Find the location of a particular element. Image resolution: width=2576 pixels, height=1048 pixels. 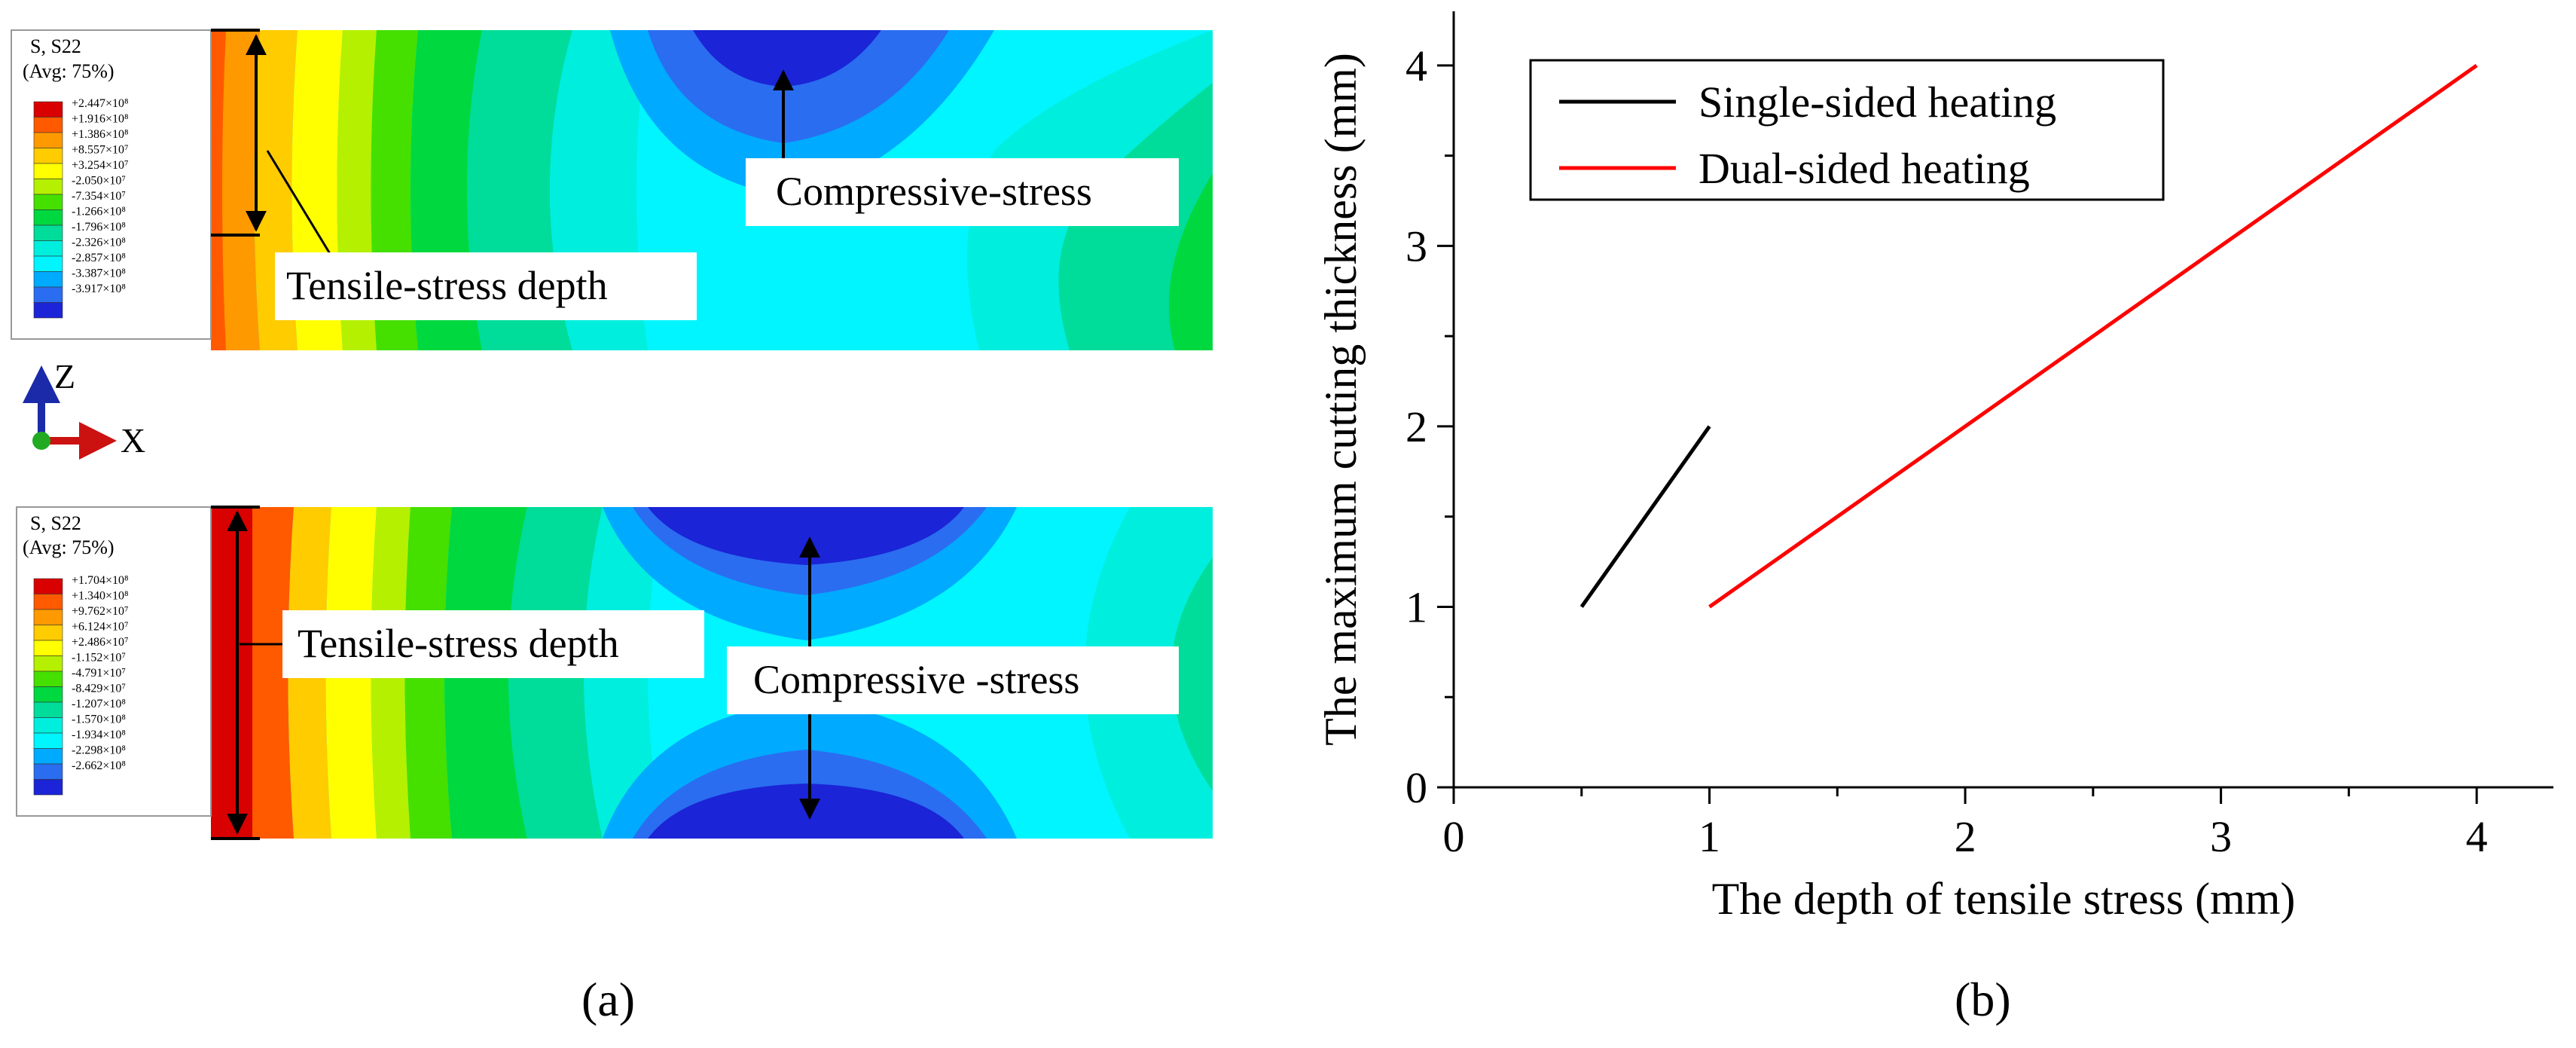

legend-bottom-value: -1.207×10⁸ is located at coordinates (99, 704).